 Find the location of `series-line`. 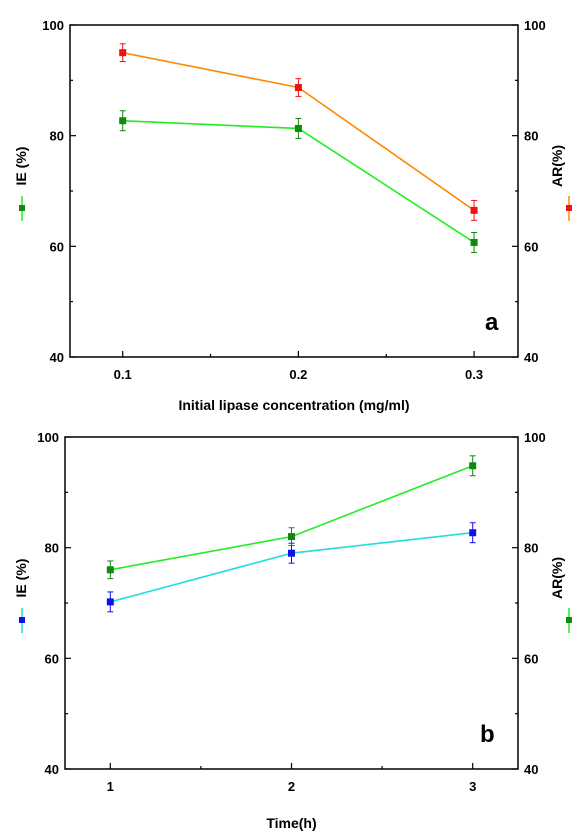

series-line is located at coordinates (298, 181).